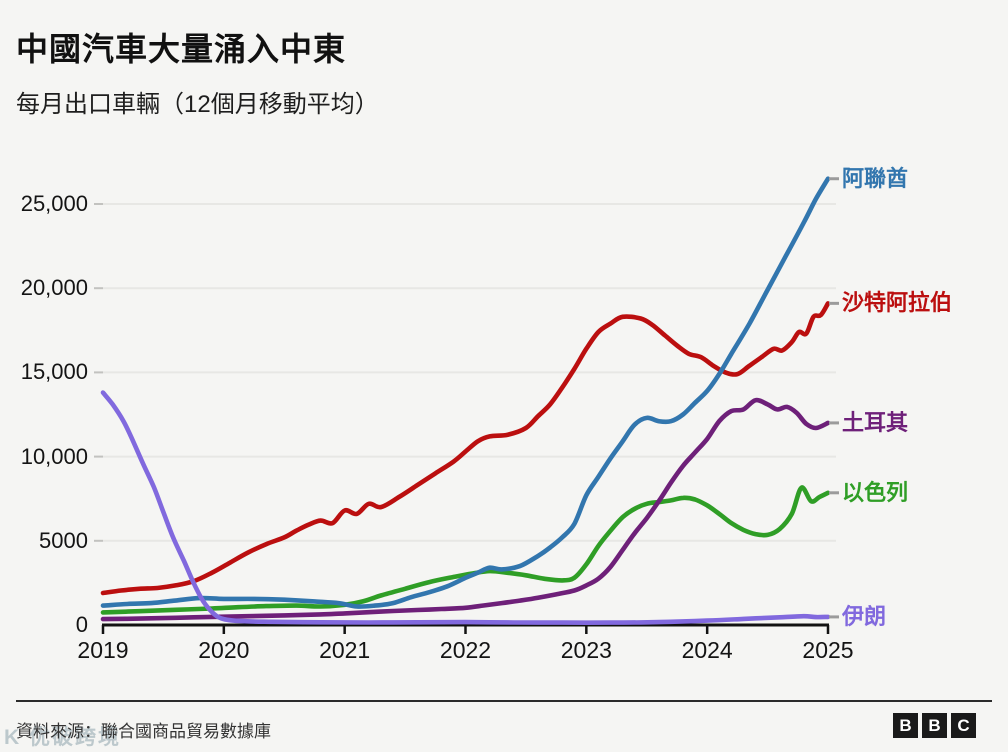  I want to click on y-tick-label: 15,000, so click(54, 372).